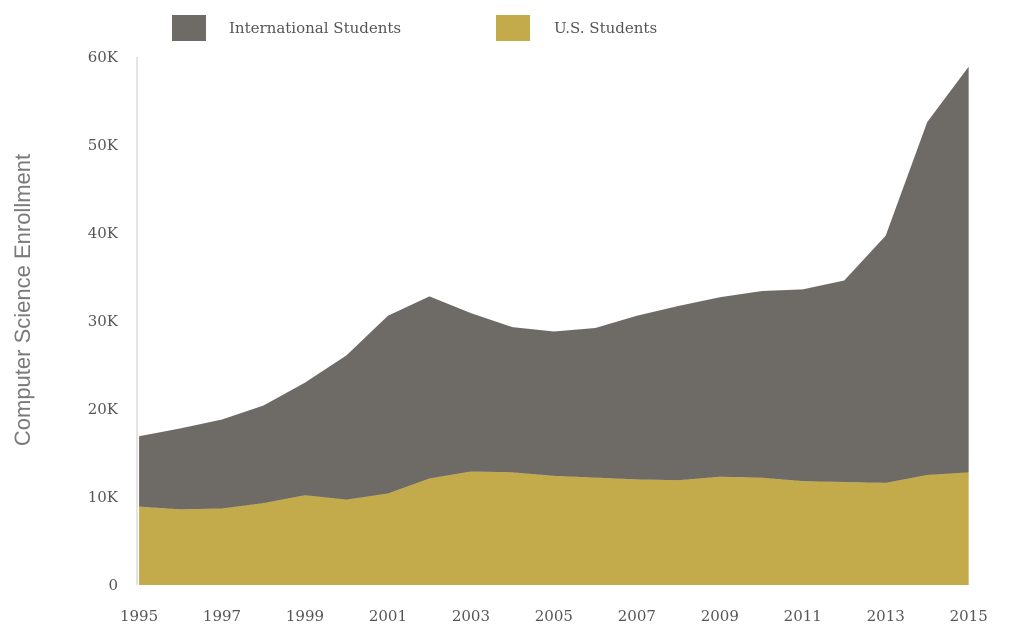  What do you see at coordinates (103, 497) in the screenshot?
I see `y-tick-label: 10K` at bounding box center [103, 497].